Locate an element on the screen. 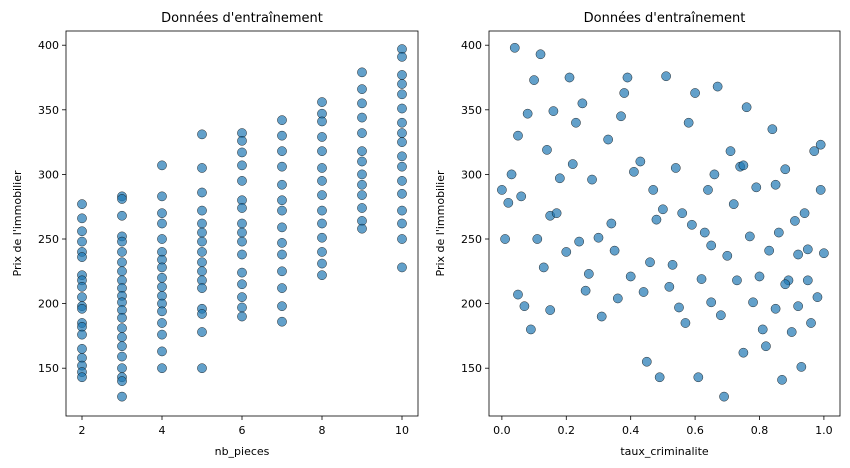 This screenshot has width=850, height=468. x-axis-label: nb_pieces is located at coordinates (242, 451).